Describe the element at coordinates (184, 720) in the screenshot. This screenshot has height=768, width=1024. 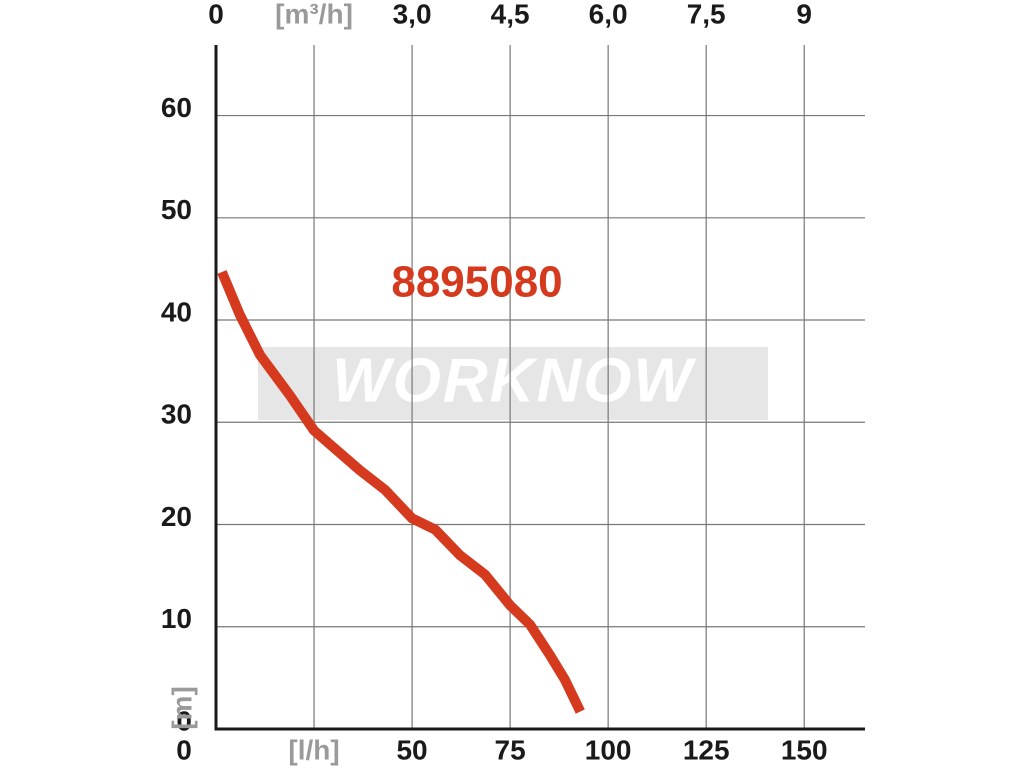
I see `y-tick-label: 0` at that location.